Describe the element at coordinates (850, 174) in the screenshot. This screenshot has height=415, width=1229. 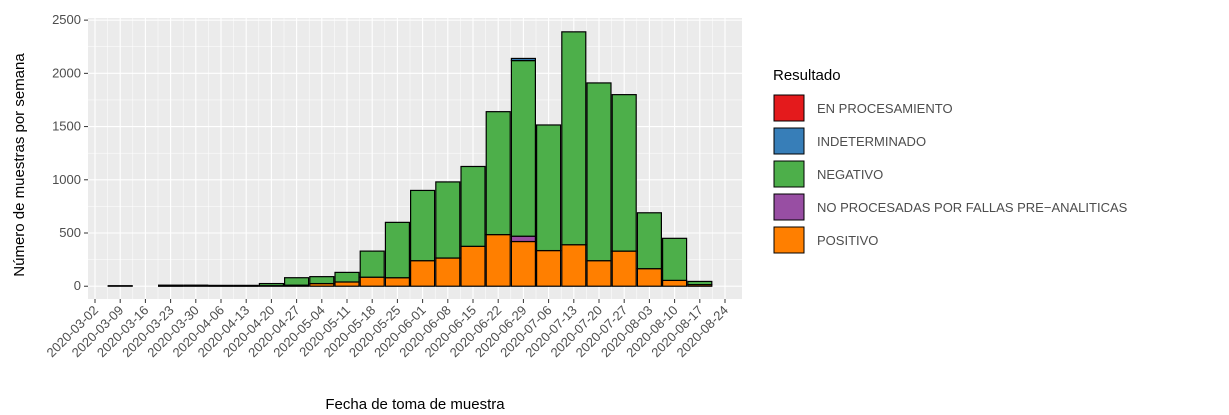
I see `legend-label: NEGATIVO` at that location.